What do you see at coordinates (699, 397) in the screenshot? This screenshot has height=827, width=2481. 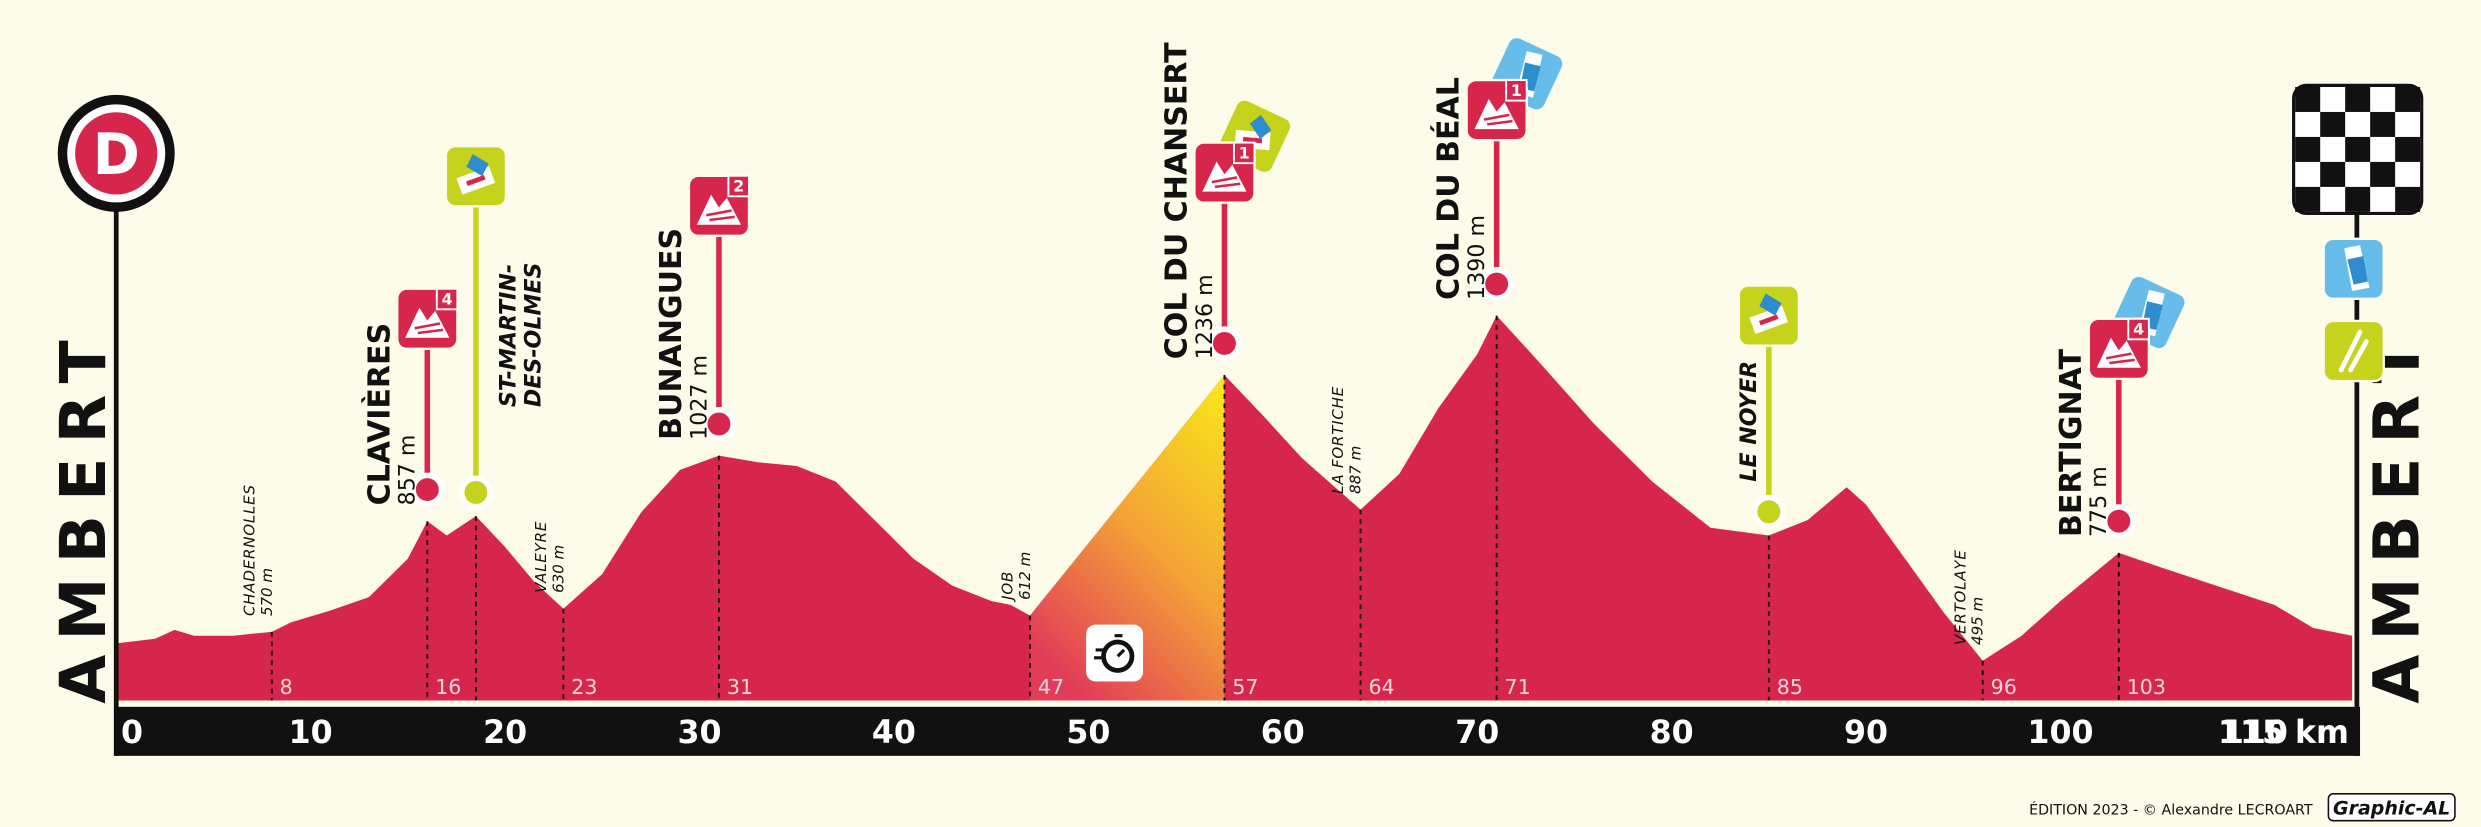 I see `climb-elevation: 1027 m` at bounding box center [699, 397].